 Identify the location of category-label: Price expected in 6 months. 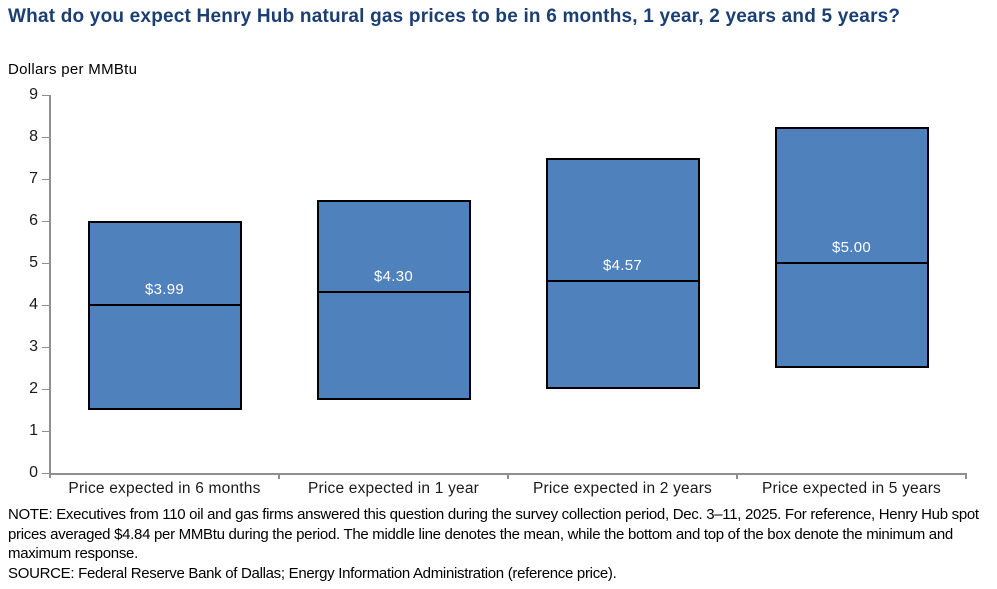
(164, 488).